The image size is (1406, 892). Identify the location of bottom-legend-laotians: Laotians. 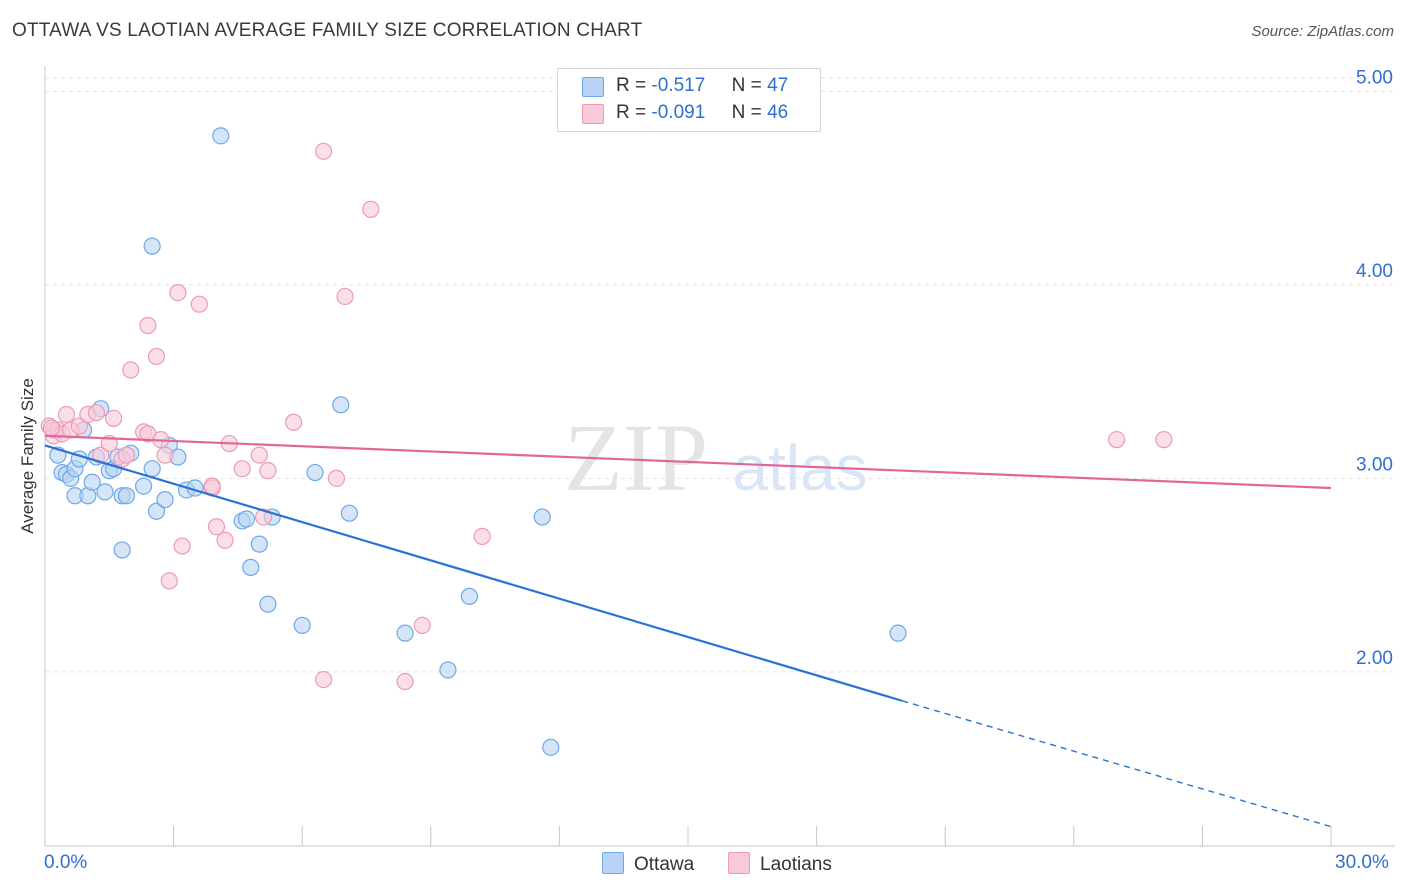
(780, 864).